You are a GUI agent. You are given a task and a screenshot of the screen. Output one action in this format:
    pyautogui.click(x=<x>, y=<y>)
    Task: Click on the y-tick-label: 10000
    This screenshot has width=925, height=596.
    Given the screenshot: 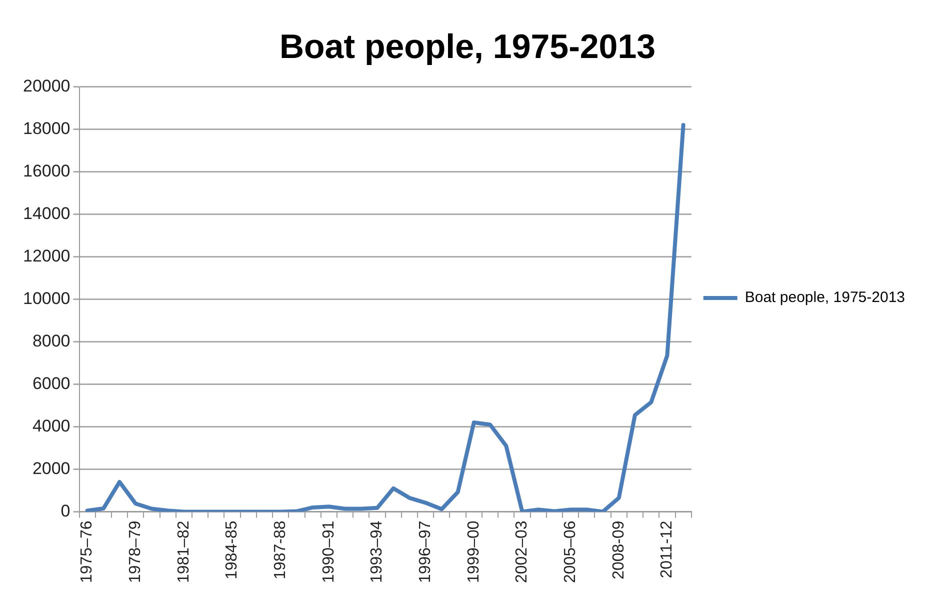 What is the action you would take?
    pyautogui.click(x=46, y=298)
    